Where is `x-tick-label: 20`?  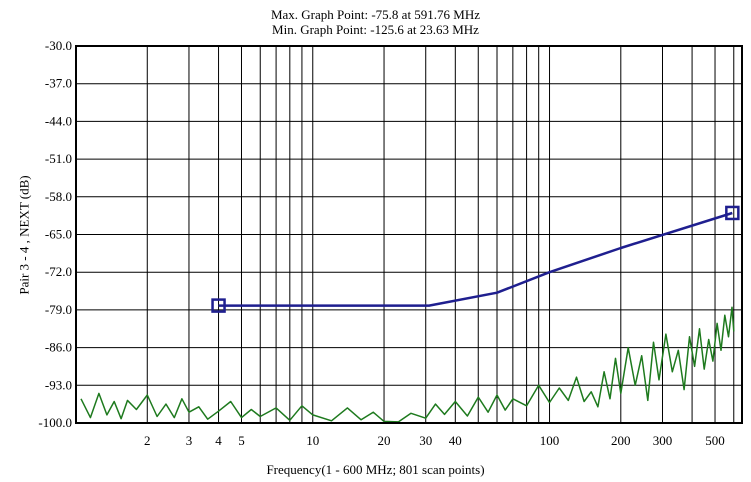 x-tick-label: 20 is located at coordinates (384, 440).